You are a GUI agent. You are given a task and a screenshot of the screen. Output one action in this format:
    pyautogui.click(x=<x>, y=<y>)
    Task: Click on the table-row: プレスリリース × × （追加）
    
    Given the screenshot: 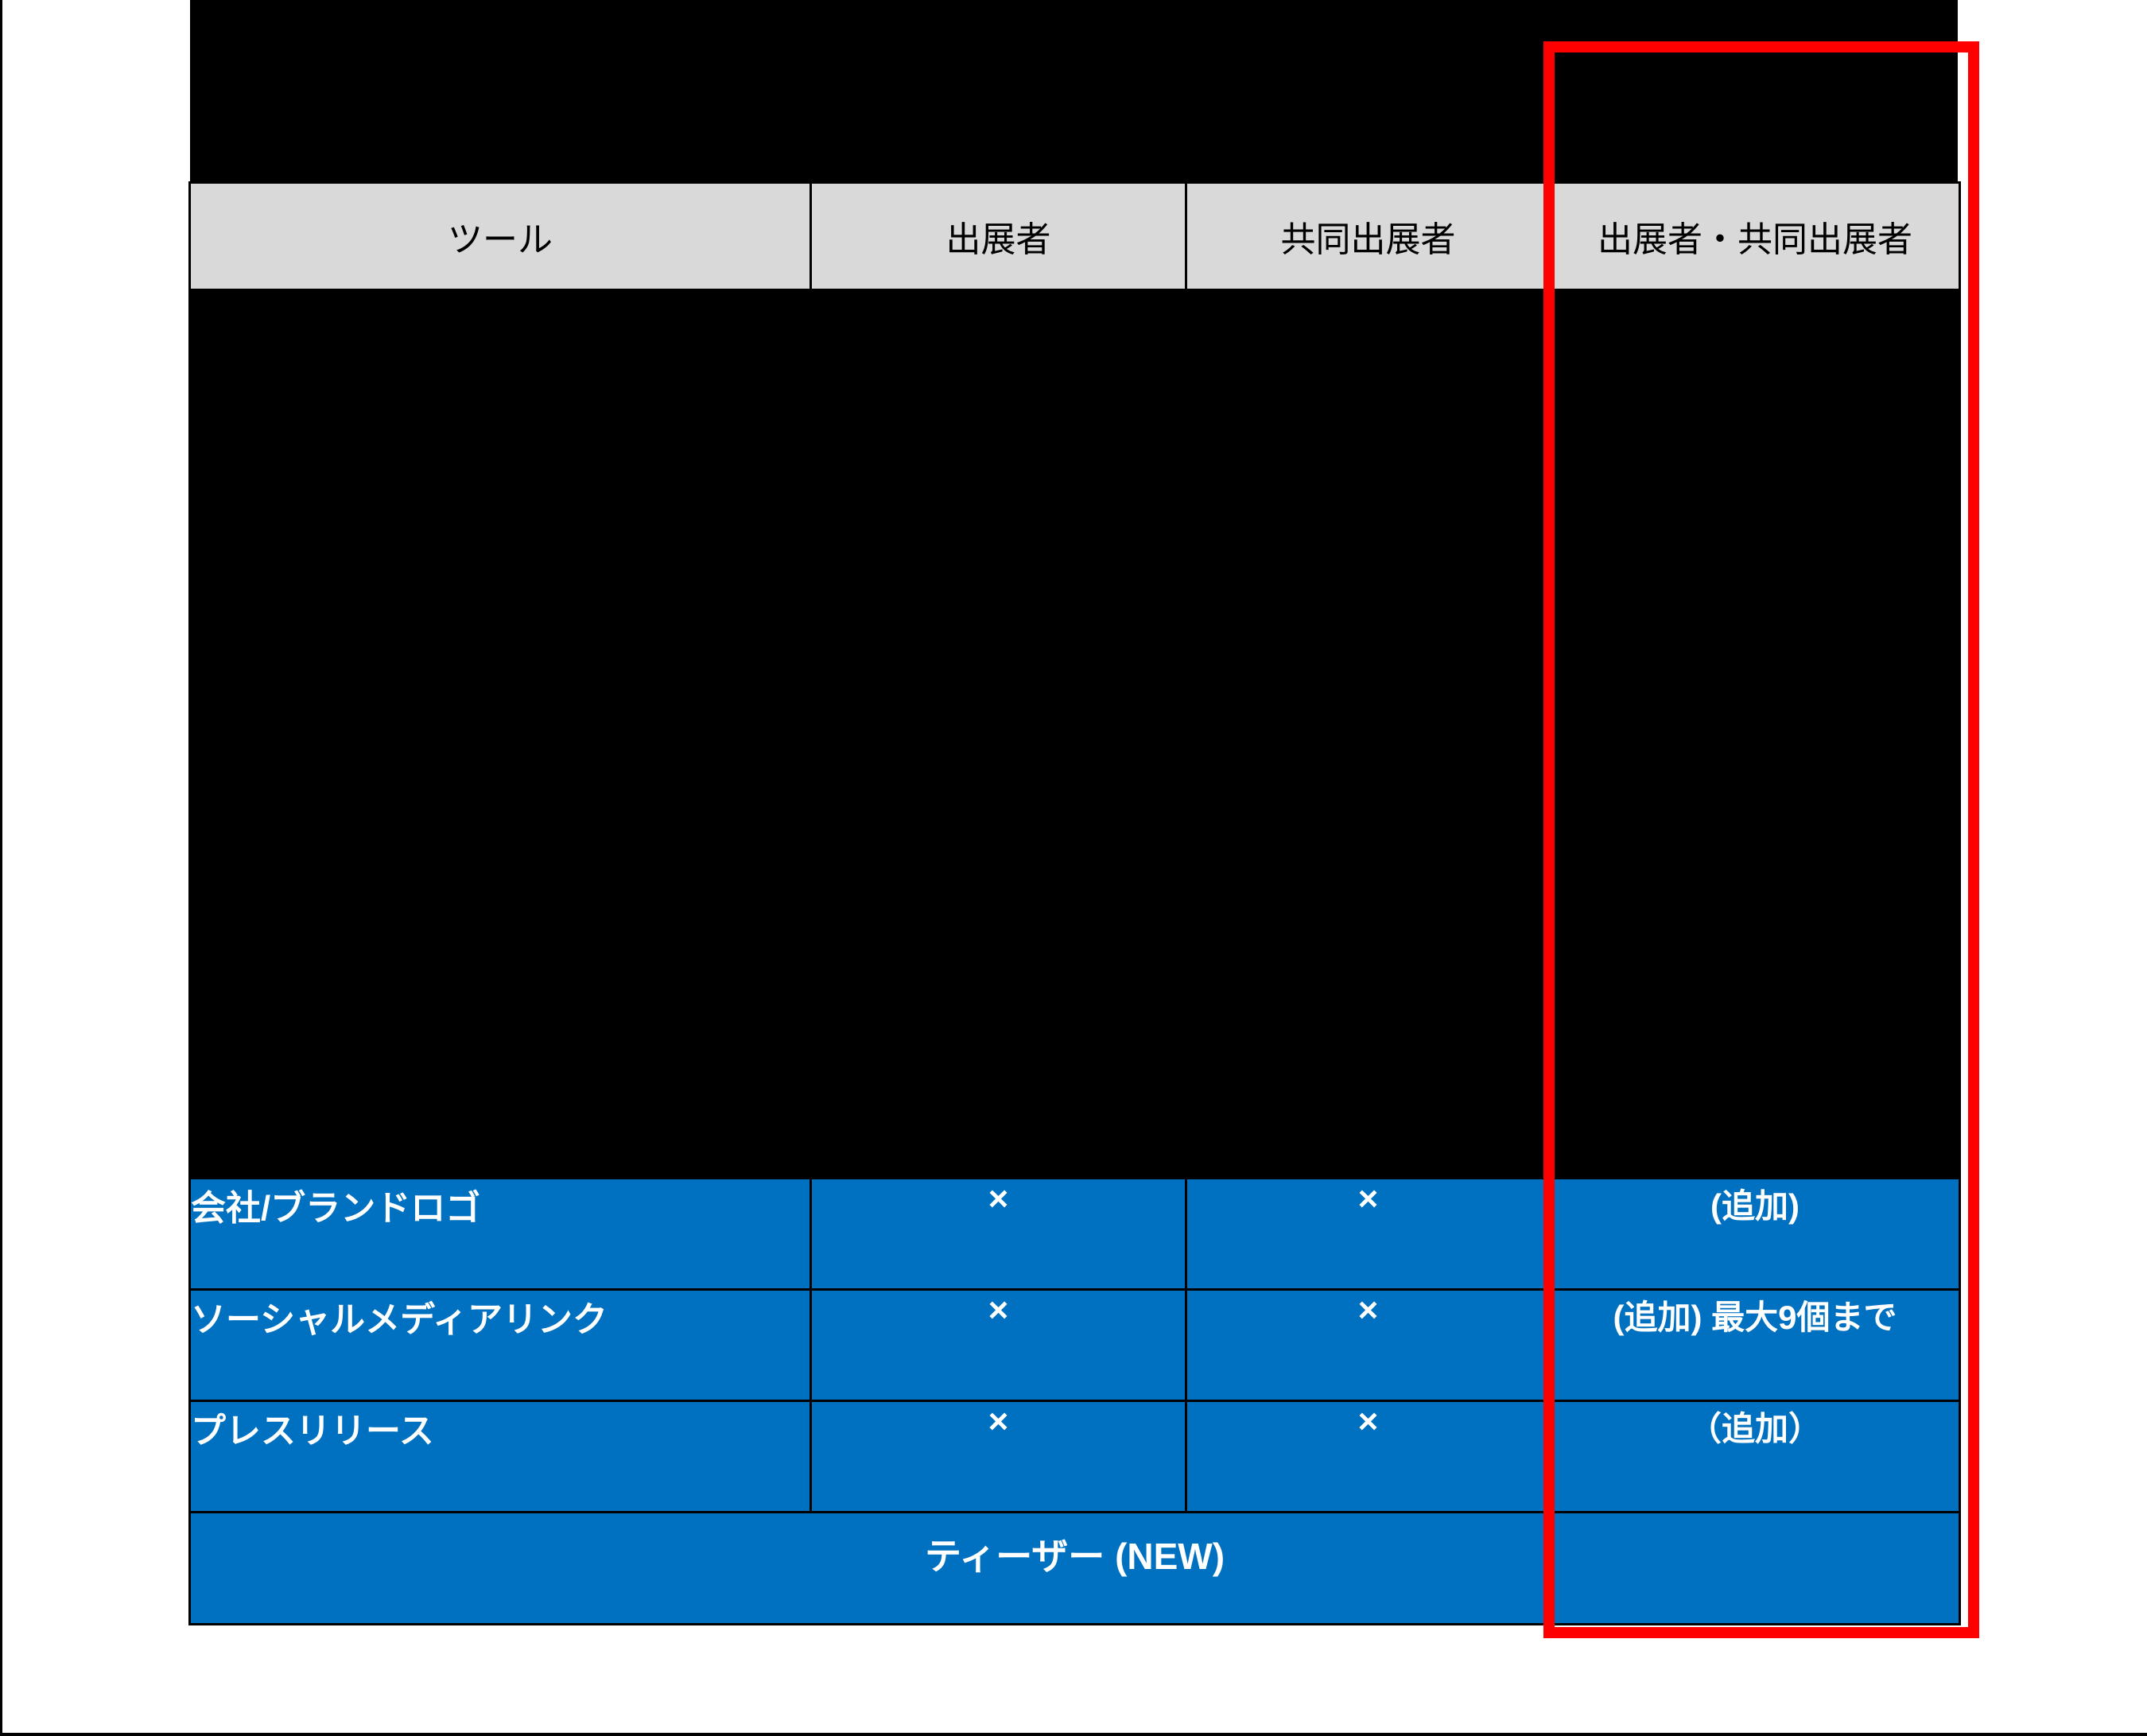 What is the action you would take?
    pyautogui.click(x=1074, y=1456)
    